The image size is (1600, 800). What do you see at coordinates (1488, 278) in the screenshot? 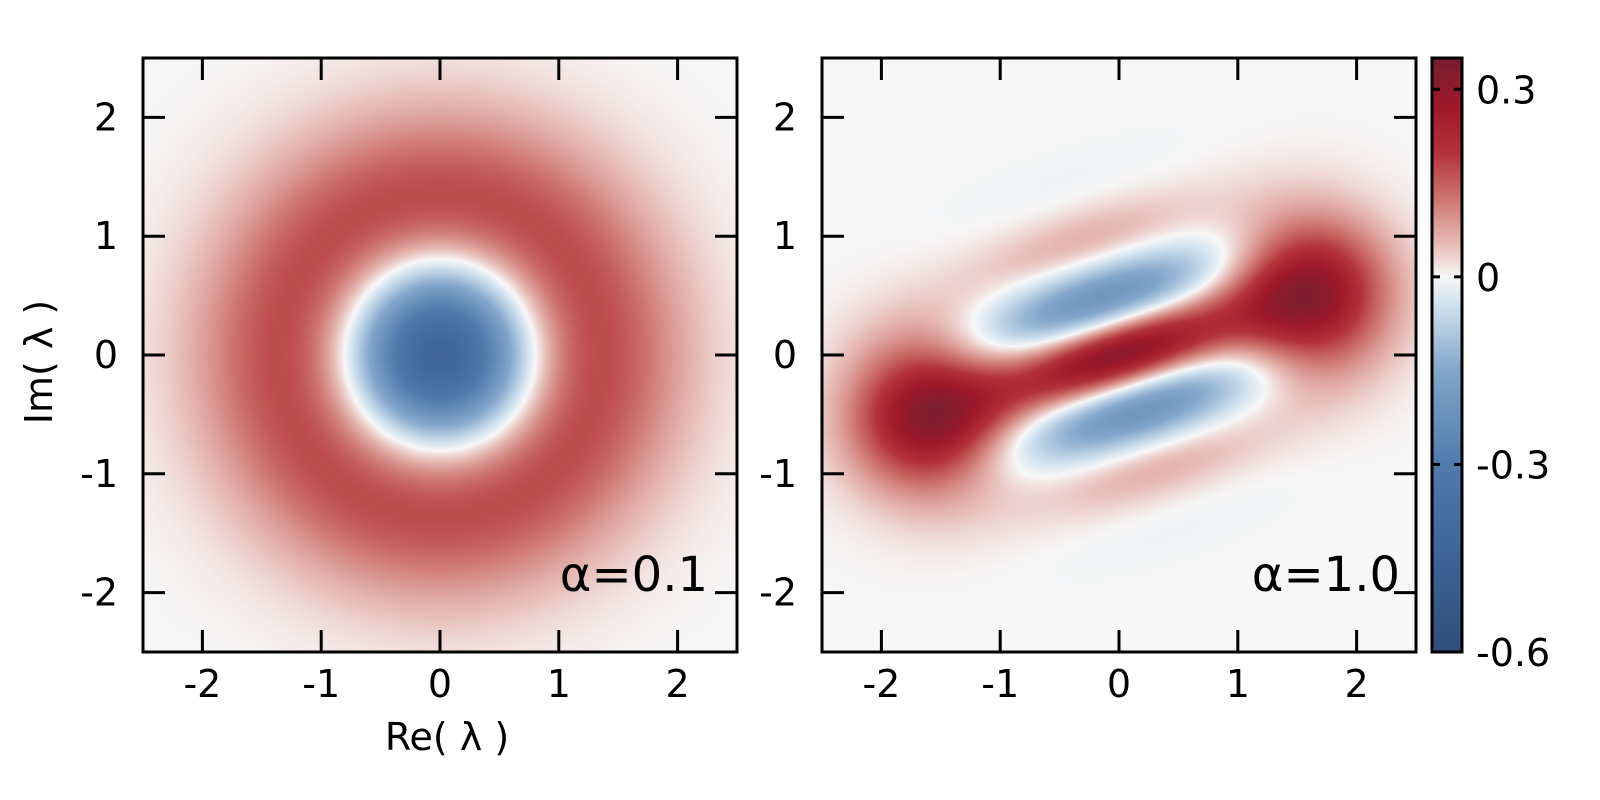
I see `colorbar-tick-label: 0` at bounding box center [1488, 278].